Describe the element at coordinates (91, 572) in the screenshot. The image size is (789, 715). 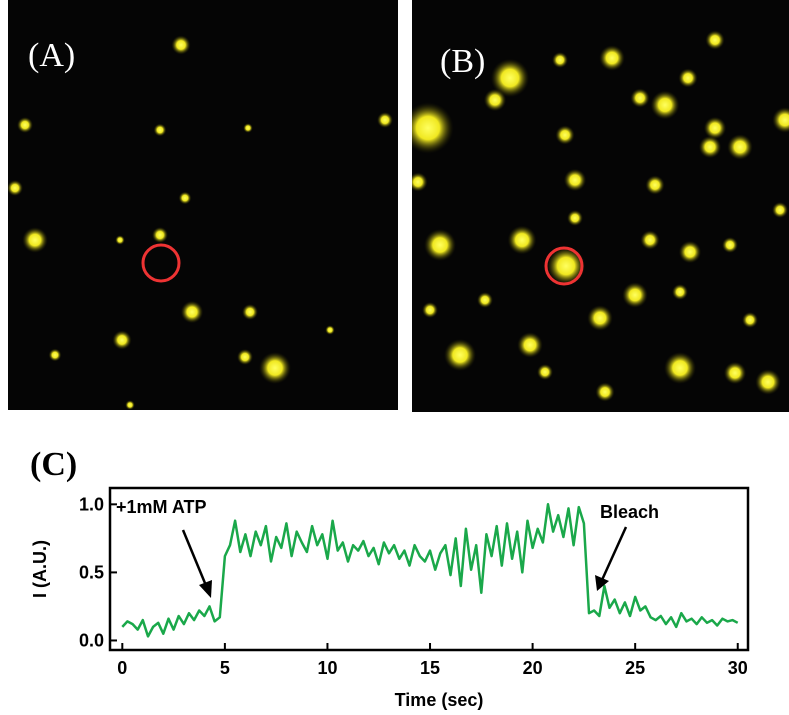
I see `y-tick-label: 0.5` at that location.